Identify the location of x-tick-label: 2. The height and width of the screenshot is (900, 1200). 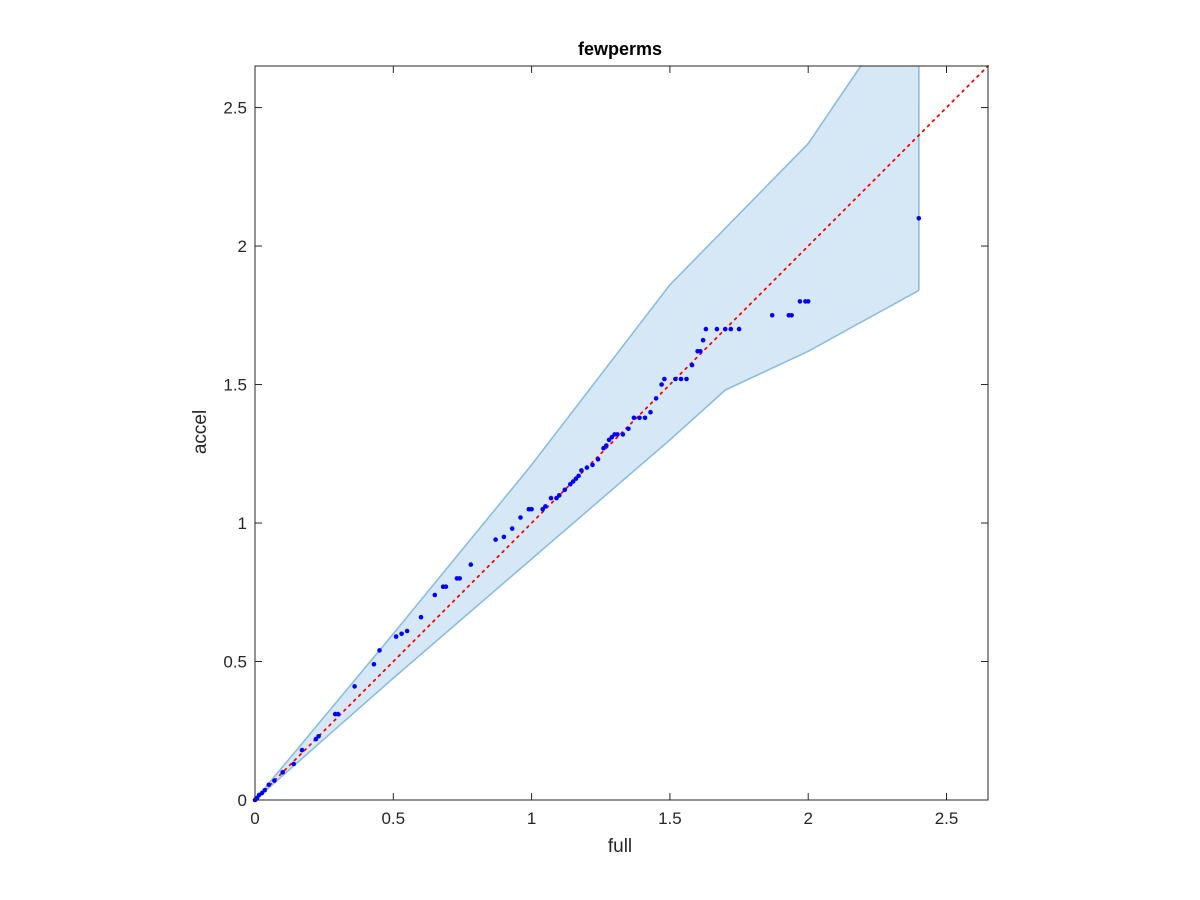
(807, 818).